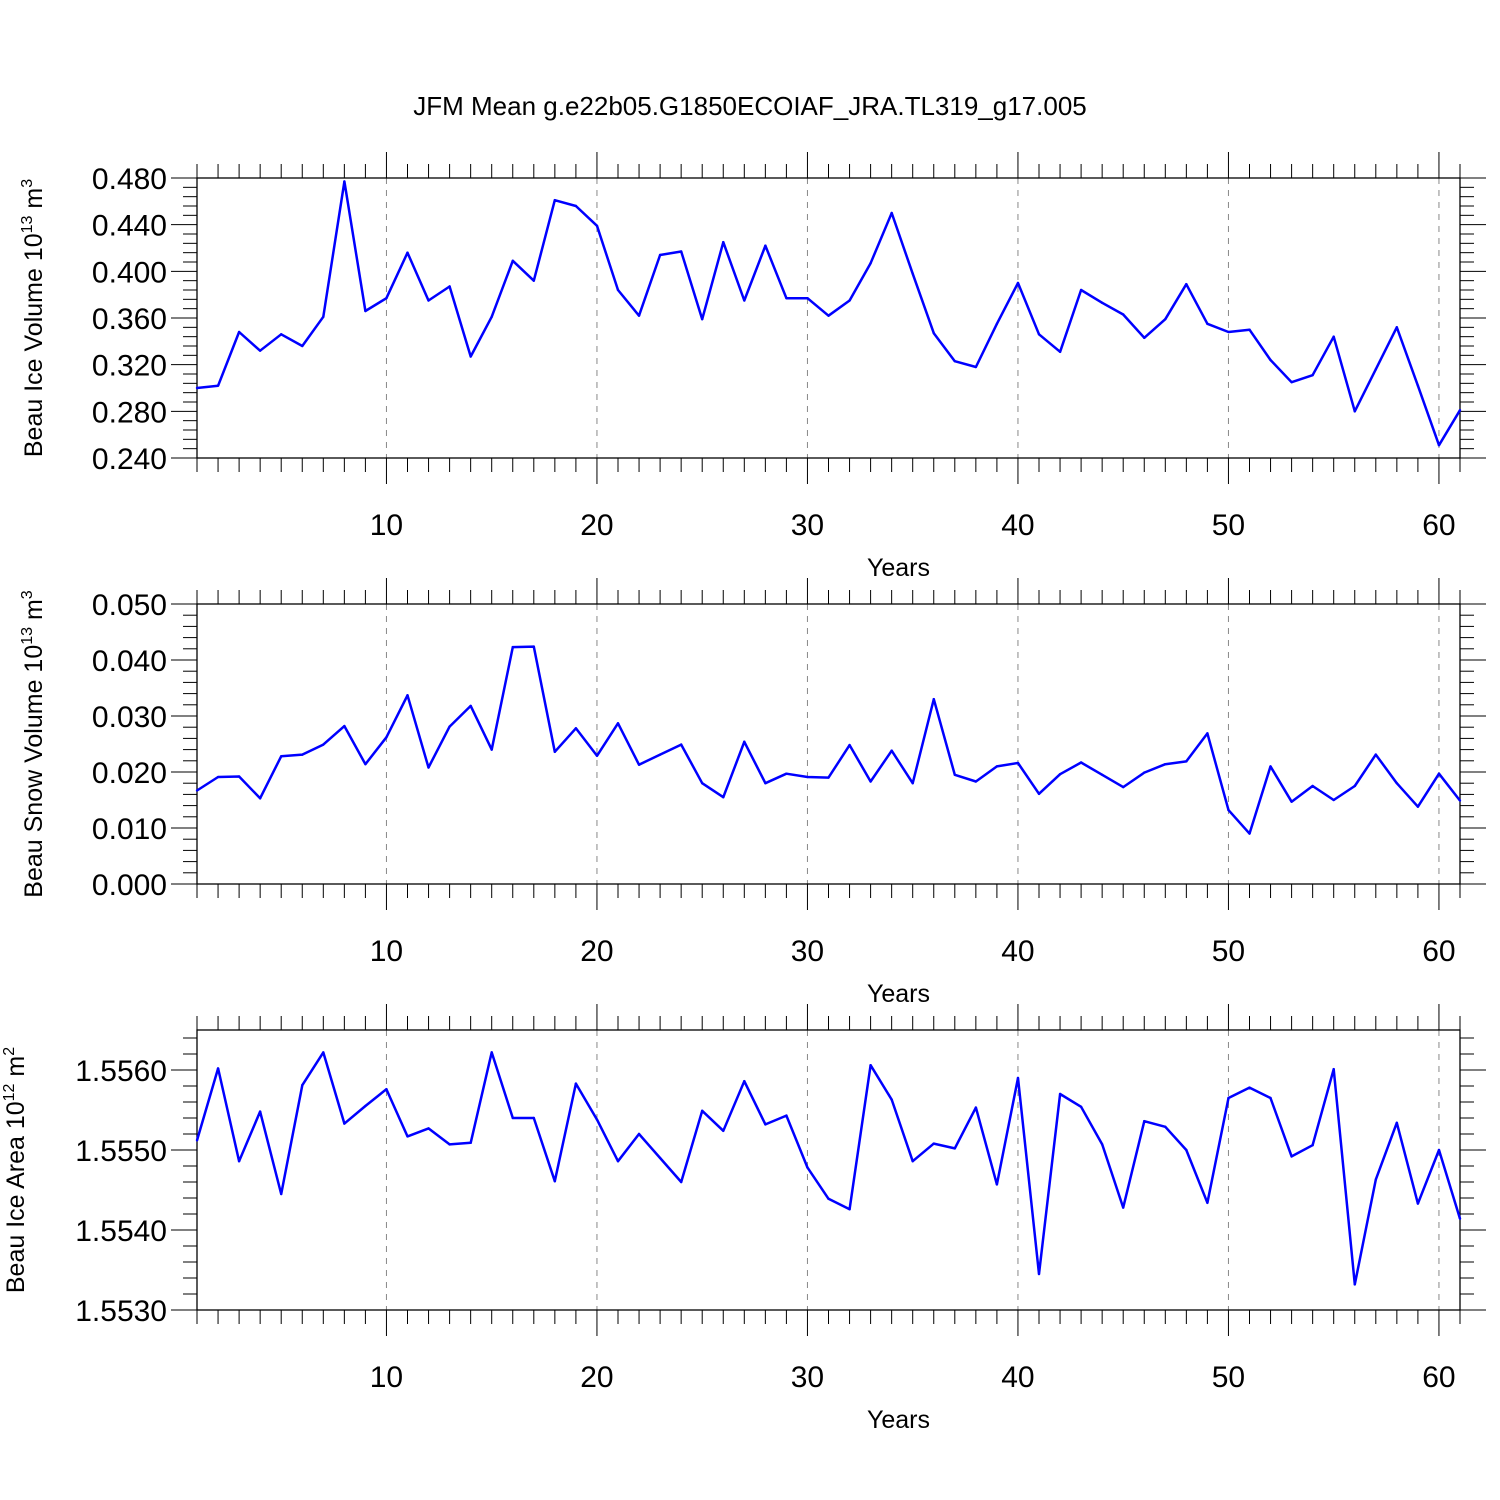 This screenshot has height=1500, width=1500. What do you see at coordinates (596, 1377) in the screenshot?
I see `x-tick-label: 20` at bounding box center [596, 1377].